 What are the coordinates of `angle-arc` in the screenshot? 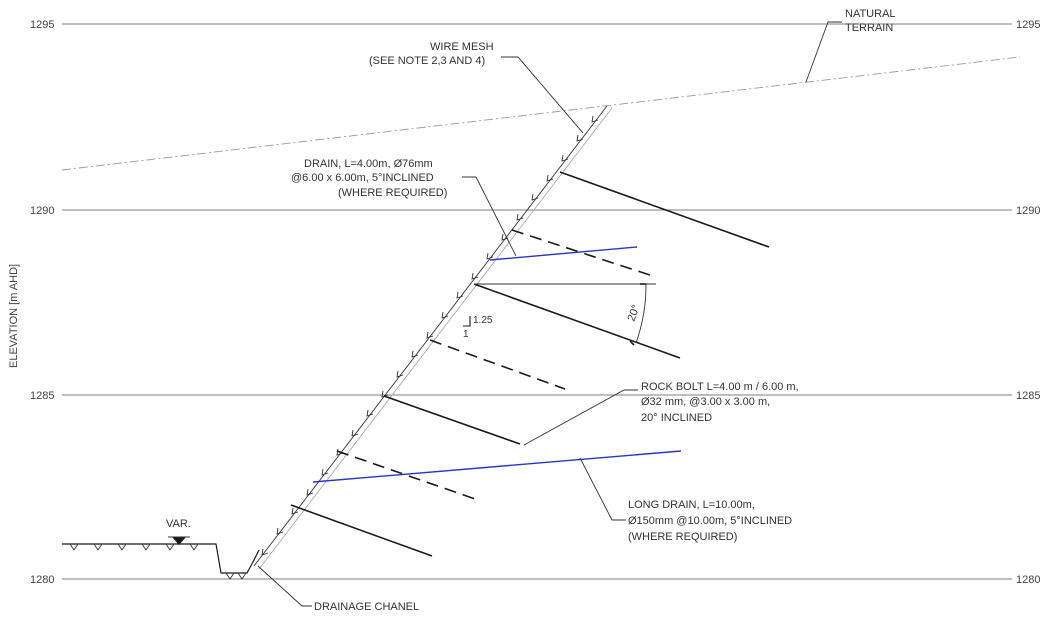 It's located at (641, 313).